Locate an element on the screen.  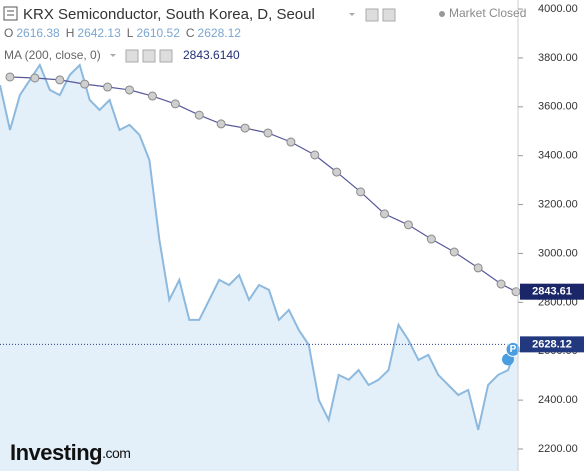
ma-price-box is located at coordinates (552, 291).